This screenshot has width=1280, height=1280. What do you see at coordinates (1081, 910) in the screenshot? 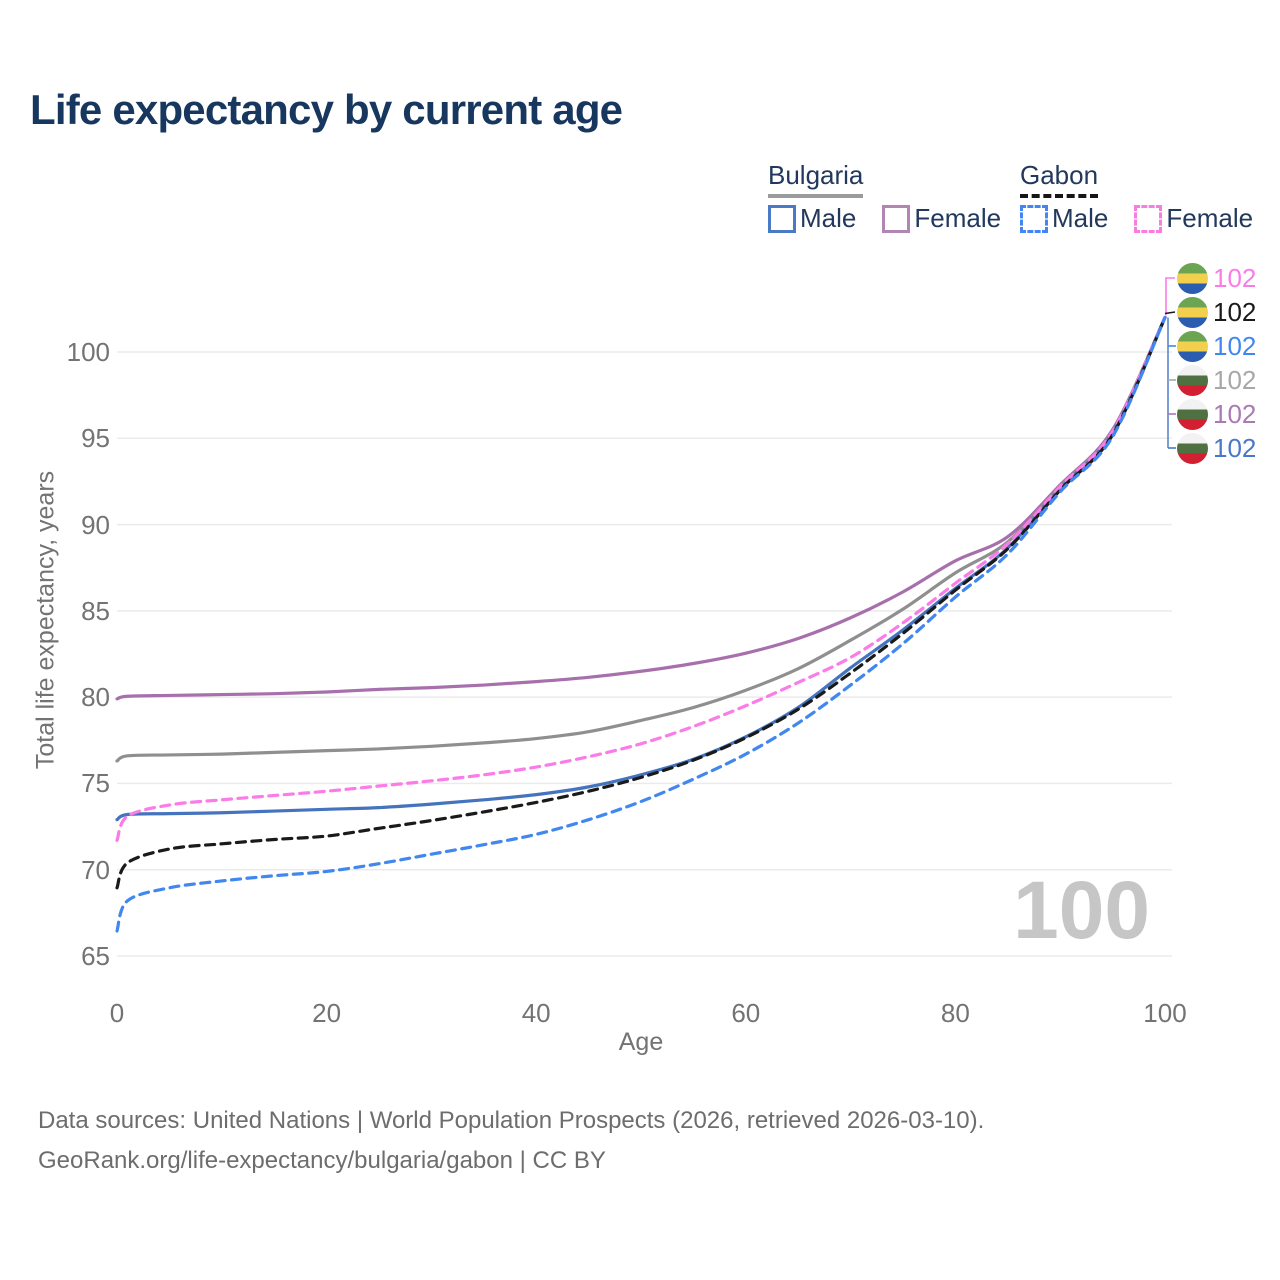
I see `age-watermark: 100` at bounding box center [1081, 910].